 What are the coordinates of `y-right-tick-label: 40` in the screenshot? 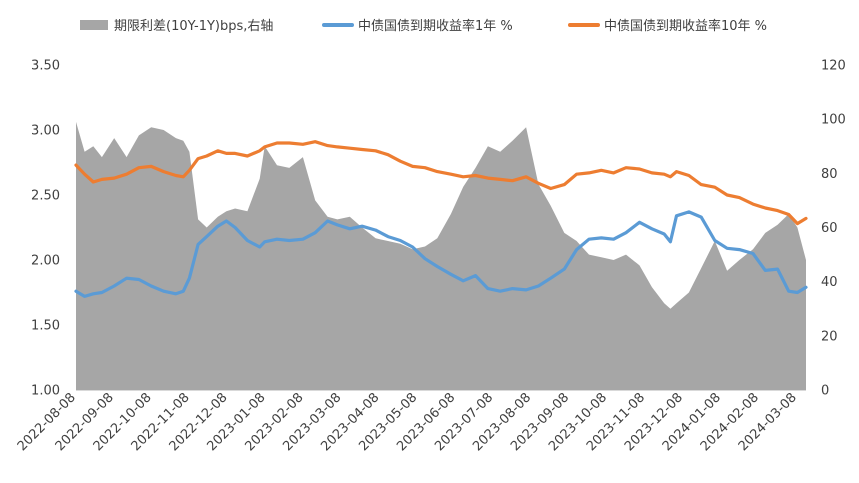 It's located at (829, 282).